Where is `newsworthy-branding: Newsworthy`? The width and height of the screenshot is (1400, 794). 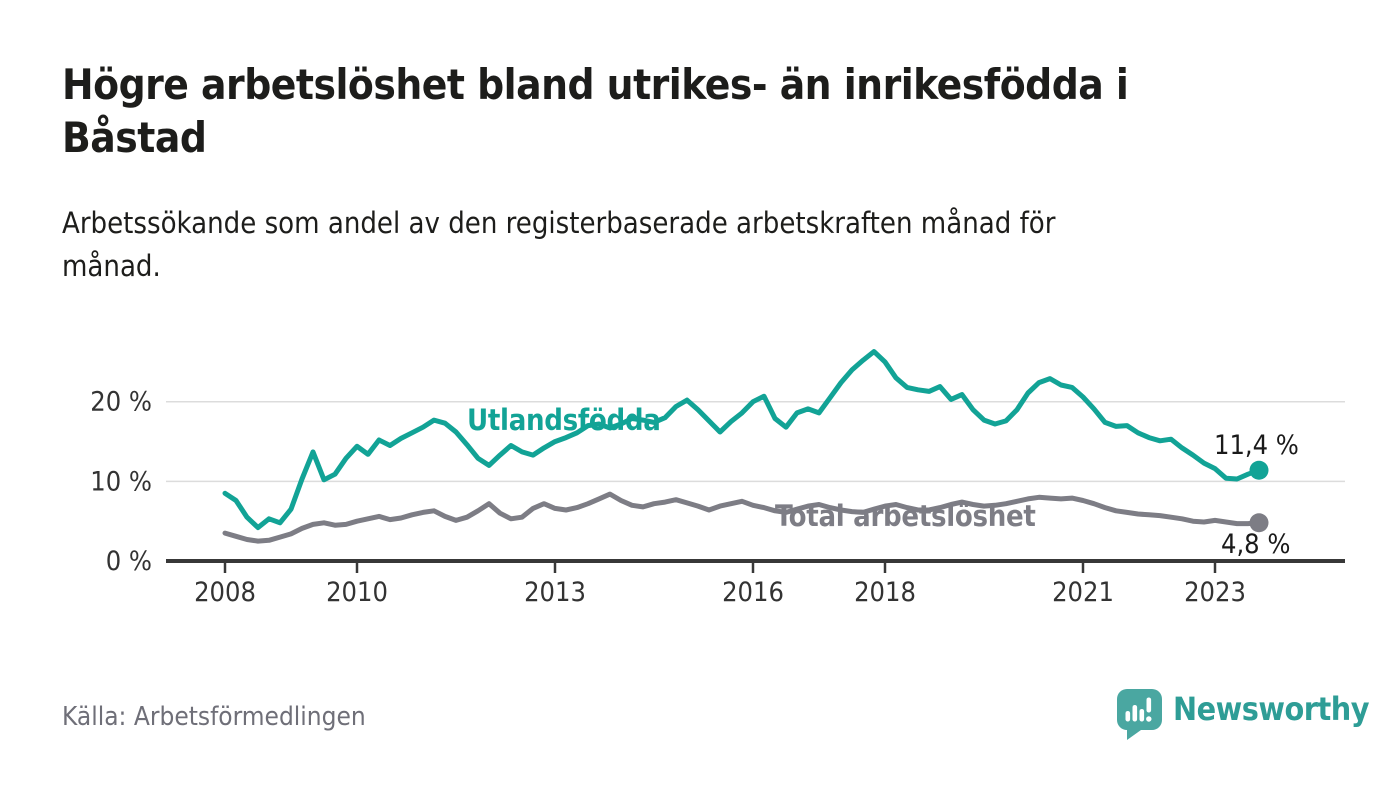
newsworthy-branding: Newsworthy is located at coordinates (1243, 714).